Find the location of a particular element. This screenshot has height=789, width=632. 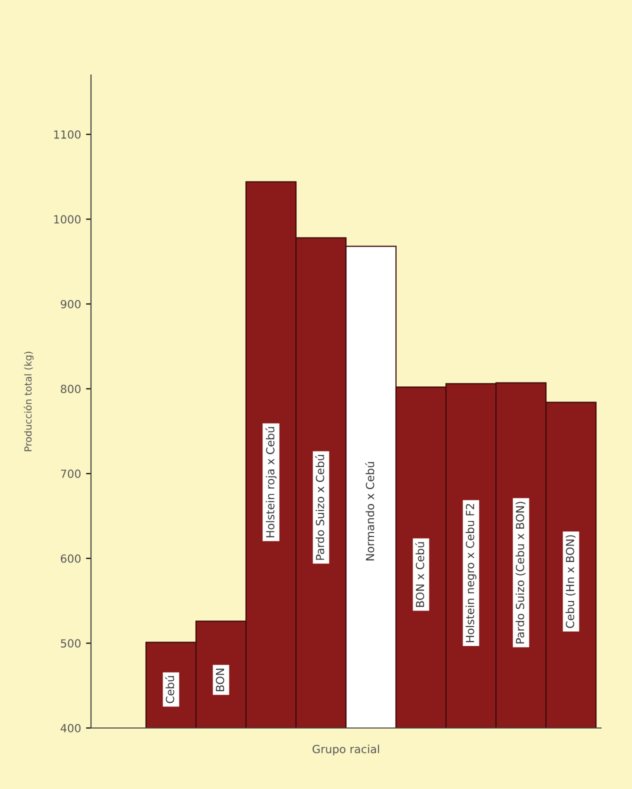

y-tick-label: 400 is located at coordinates (70, 728).